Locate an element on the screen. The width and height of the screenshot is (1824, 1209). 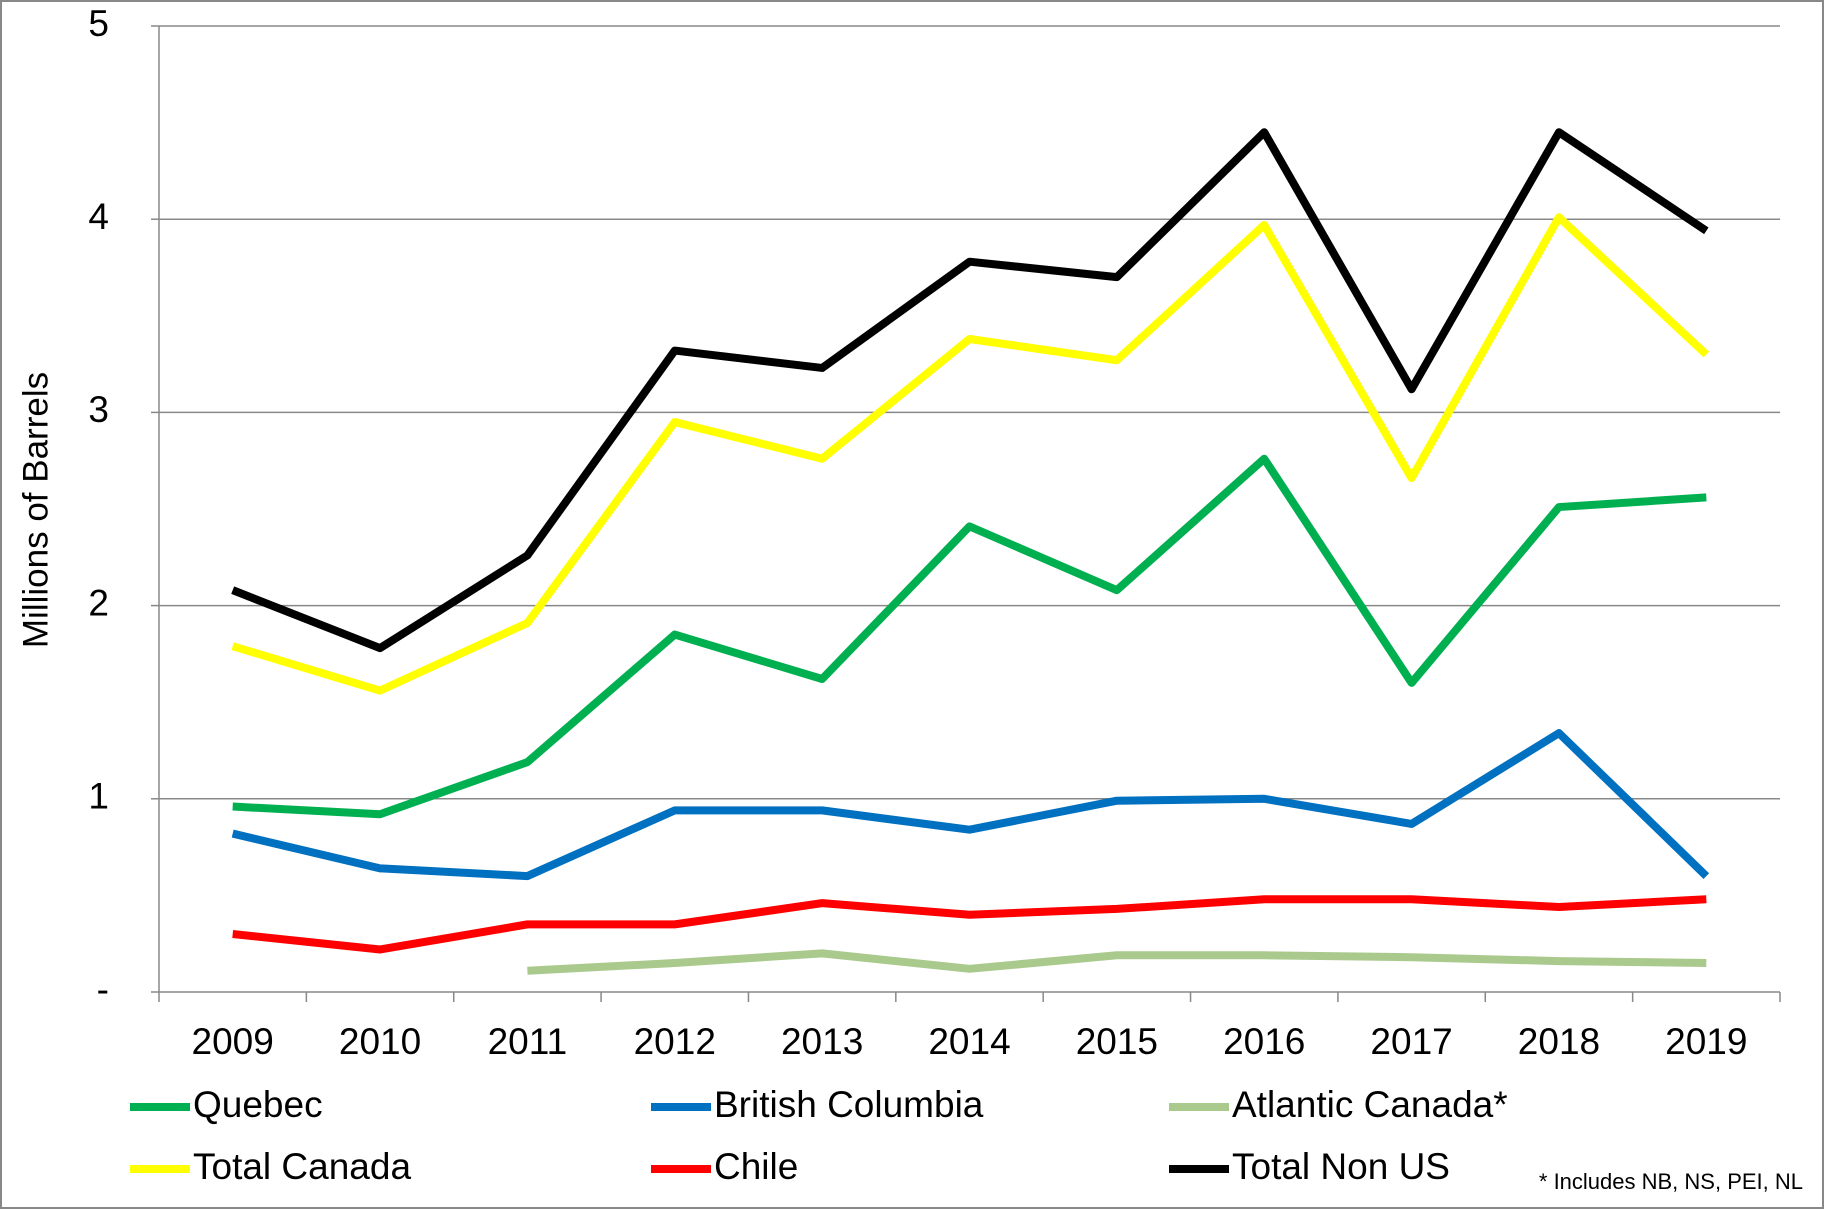
footnote: * Includes NB, NS, PEI, NL is located at coordinates (1671, 1181).